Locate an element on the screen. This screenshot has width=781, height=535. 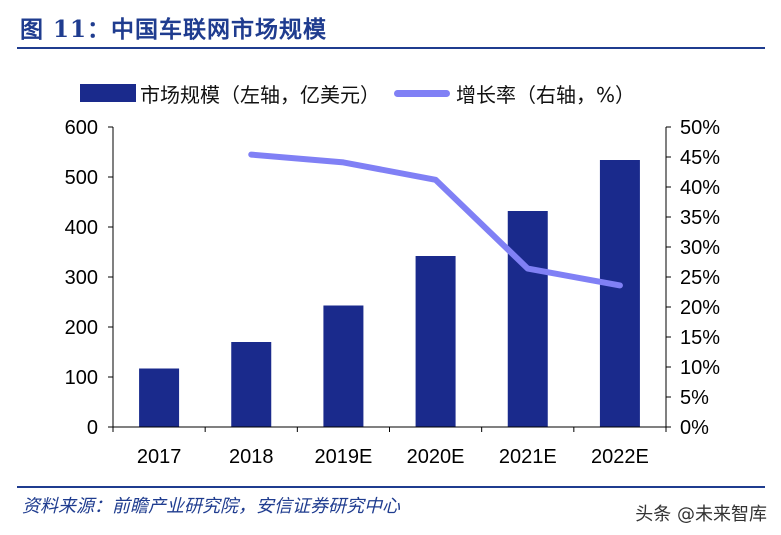
right-tick-label: 30% is located at coordinates (700, 248).